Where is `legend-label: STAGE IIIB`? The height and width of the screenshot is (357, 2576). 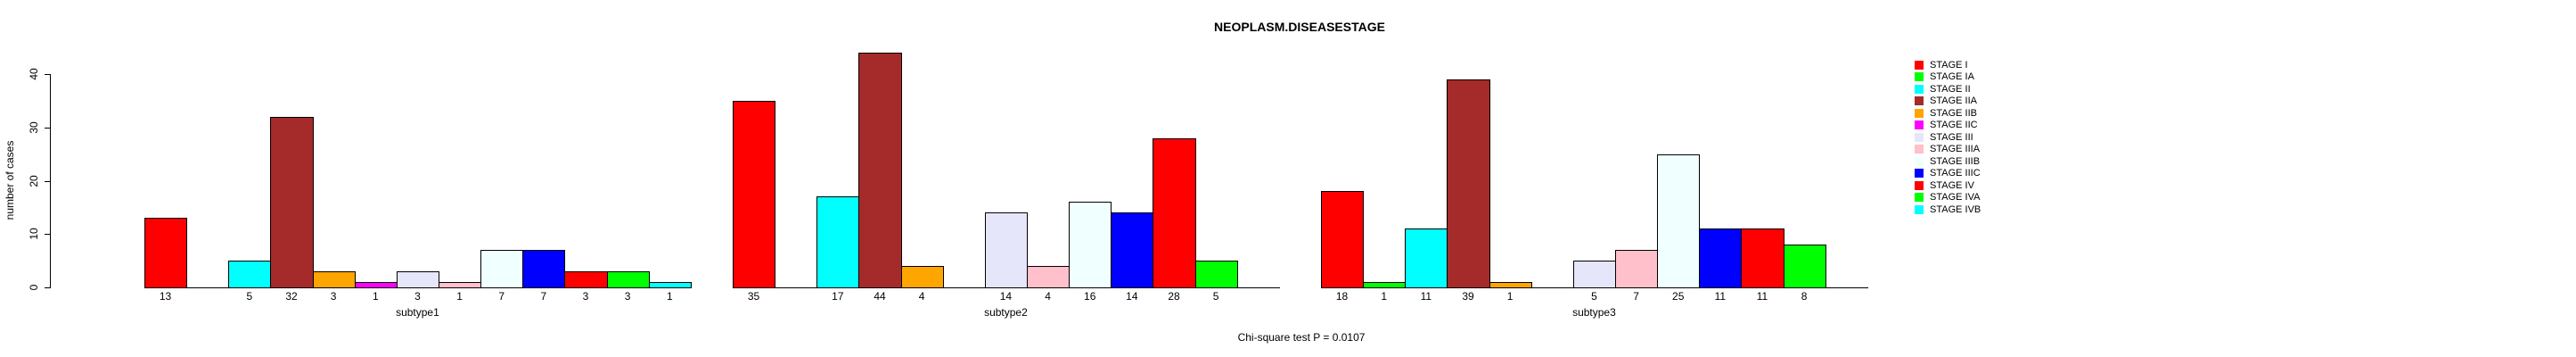
legend-label: STAGE IIIB is located at coordinates (1956, 161).